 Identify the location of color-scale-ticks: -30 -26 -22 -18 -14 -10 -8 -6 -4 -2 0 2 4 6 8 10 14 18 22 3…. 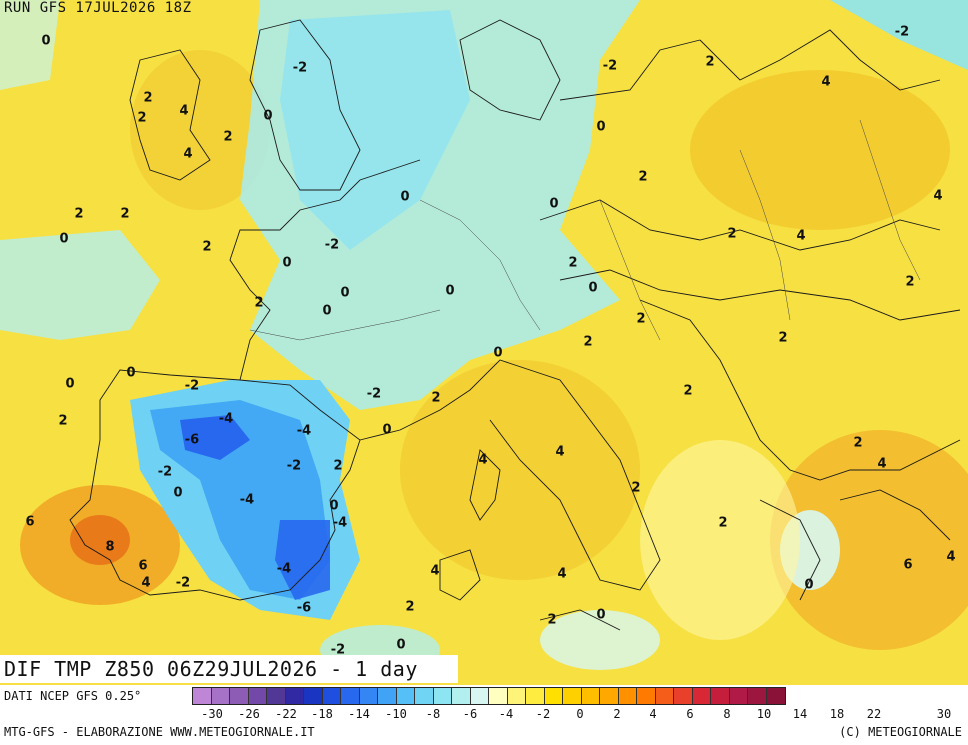
(580, 715).